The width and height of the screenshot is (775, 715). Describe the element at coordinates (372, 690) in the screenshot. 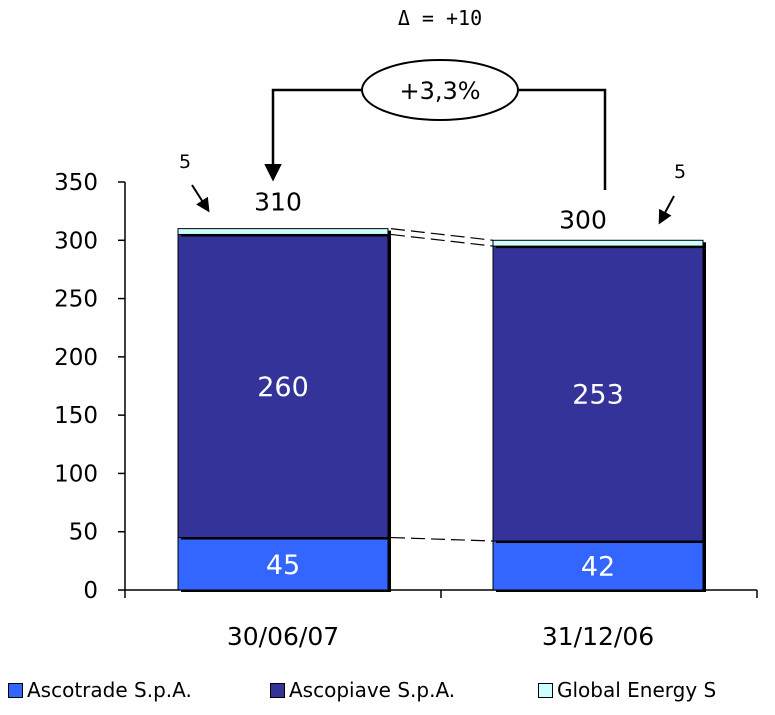

I see `legend-label: Ascopiave S.p.A.` at that location.